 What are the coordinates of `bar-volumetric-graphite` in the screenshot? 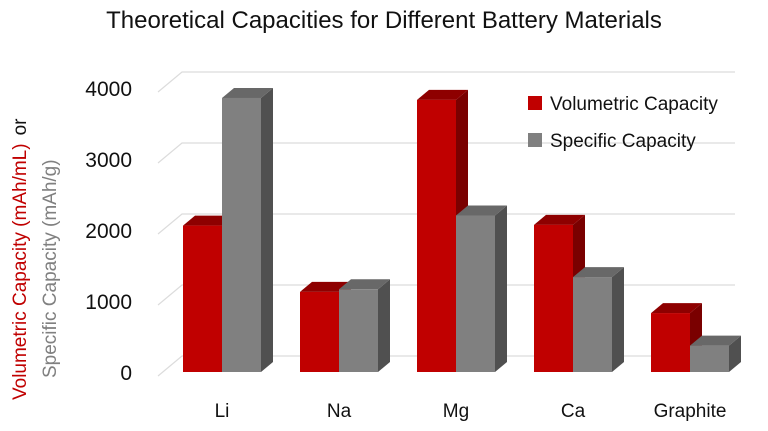 It's located at (676, 337).